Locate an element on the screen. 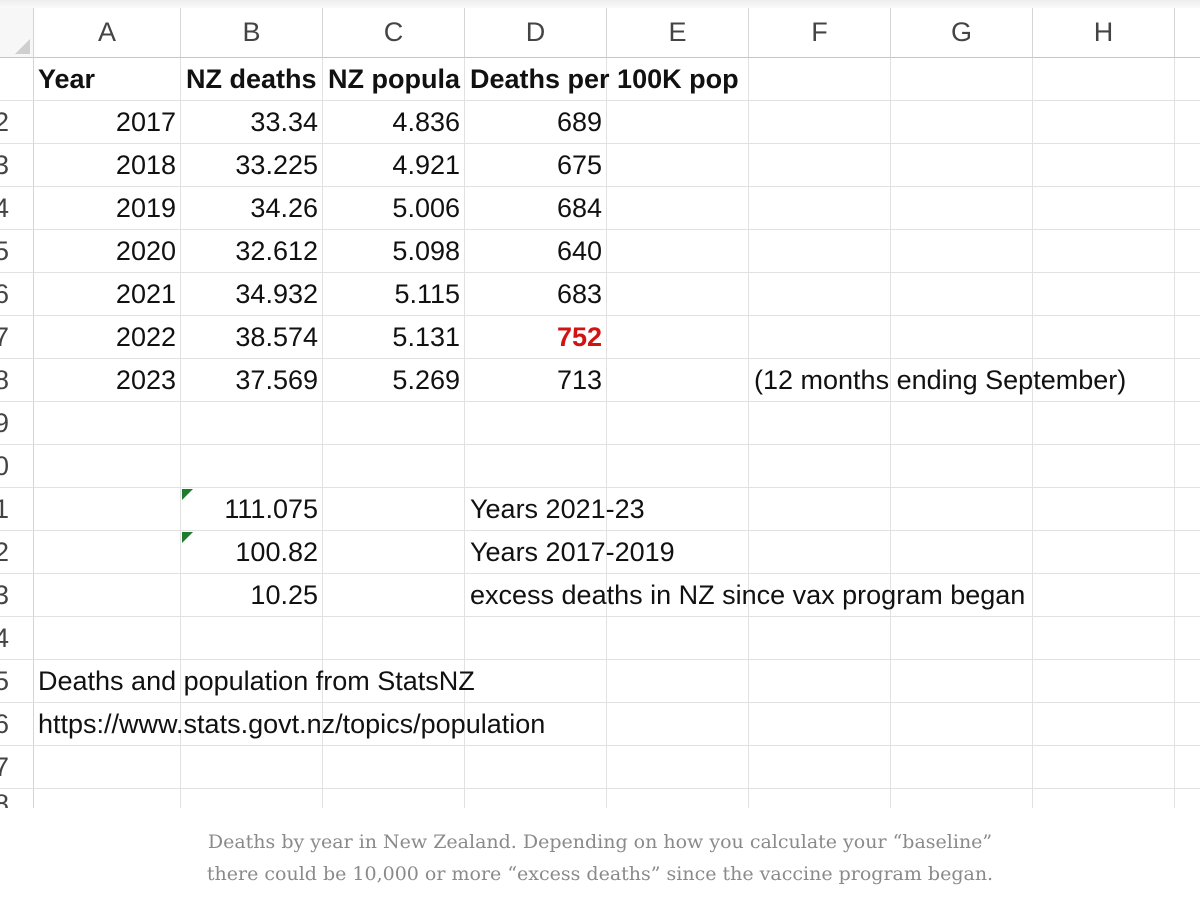 The image size is (1200, 907). cell-b2: 33.34 is located at coordinates (284, 122).